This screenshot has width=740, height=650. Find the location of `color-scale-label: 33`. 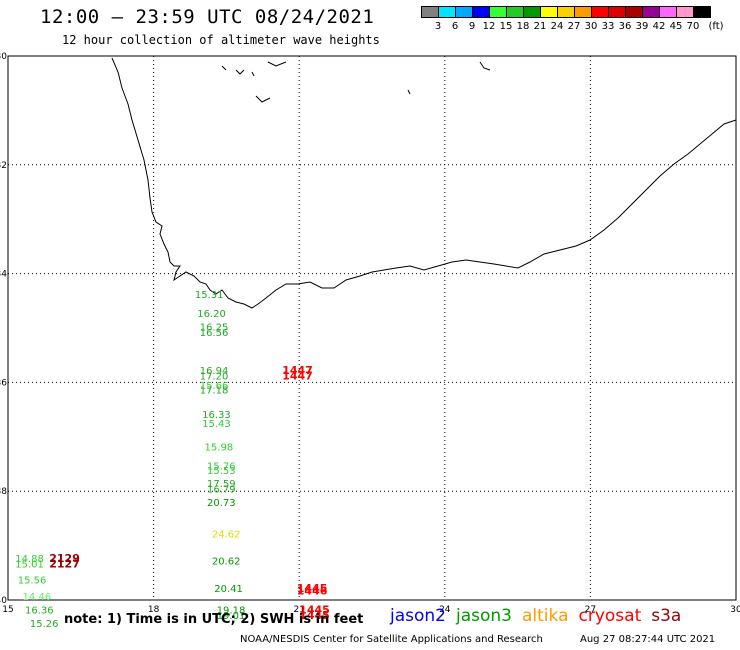

color-scale-label: 33 is located at coordinates (608, 26).